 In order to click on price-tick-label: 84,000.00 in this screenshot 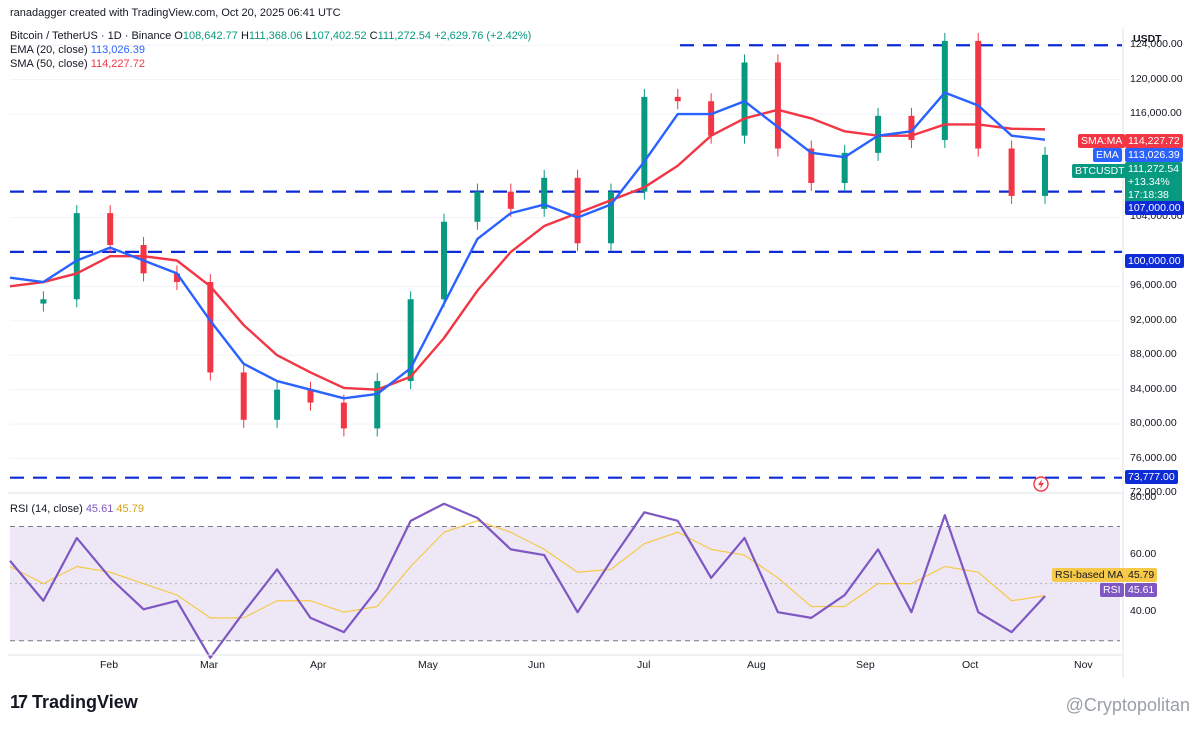, I will do `click(1153, 388)`.